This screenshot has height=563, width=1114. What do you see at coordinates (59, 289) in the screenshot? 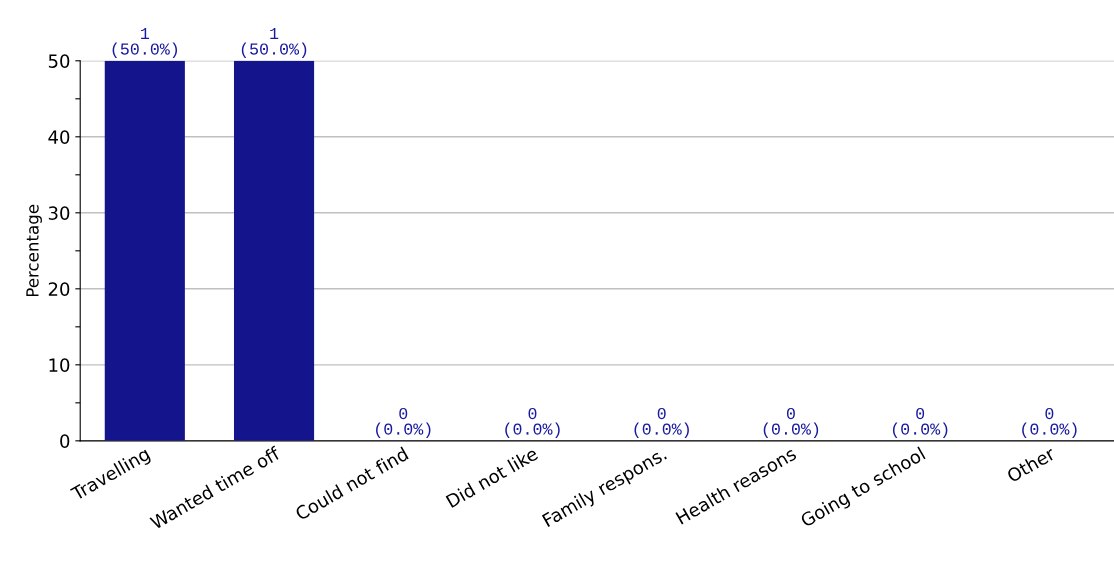
I see `y-tick-label: 20` at bounding box center [59, 289].